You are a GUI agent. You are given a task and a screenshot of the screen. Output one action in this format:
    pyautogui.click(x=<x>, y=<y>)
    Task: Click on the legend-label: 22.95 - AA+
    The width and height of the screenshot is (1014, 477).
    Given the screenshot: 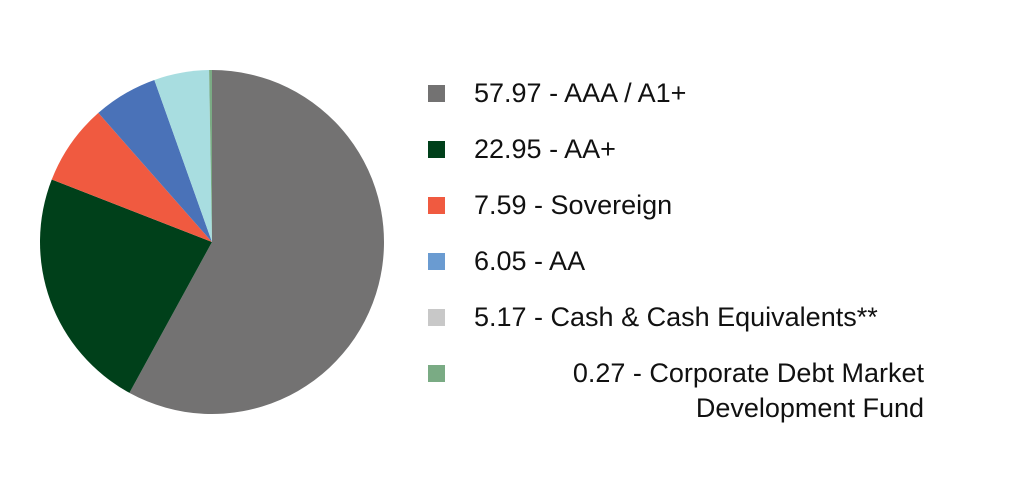 What is the action you would take?
    pyautogui.click(x=545, y=149)
    